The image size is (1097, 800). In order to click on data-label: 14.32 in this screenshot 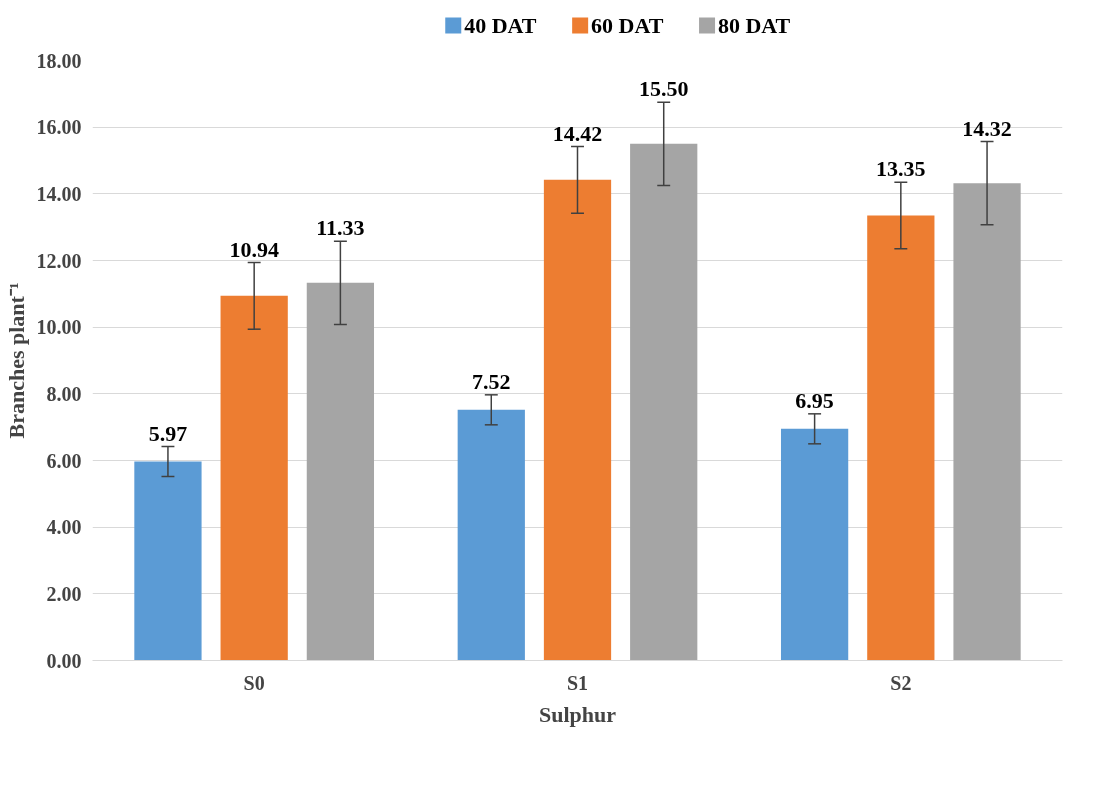, I will do `click(987, 128)`.